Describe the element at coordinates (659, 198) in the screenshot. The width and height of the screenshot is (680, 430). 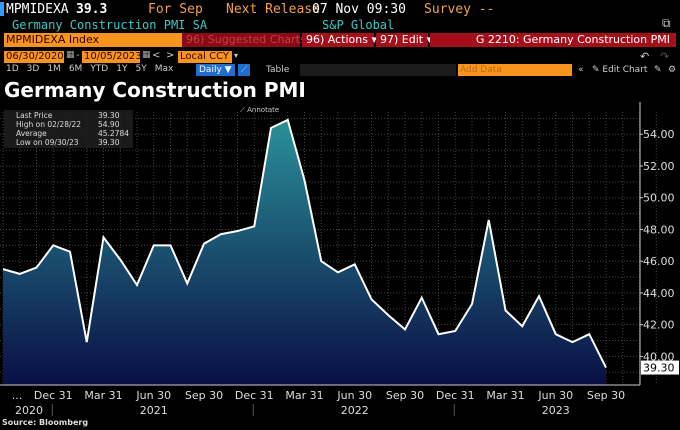
I see `y-tick-label: 50.00` at that location.